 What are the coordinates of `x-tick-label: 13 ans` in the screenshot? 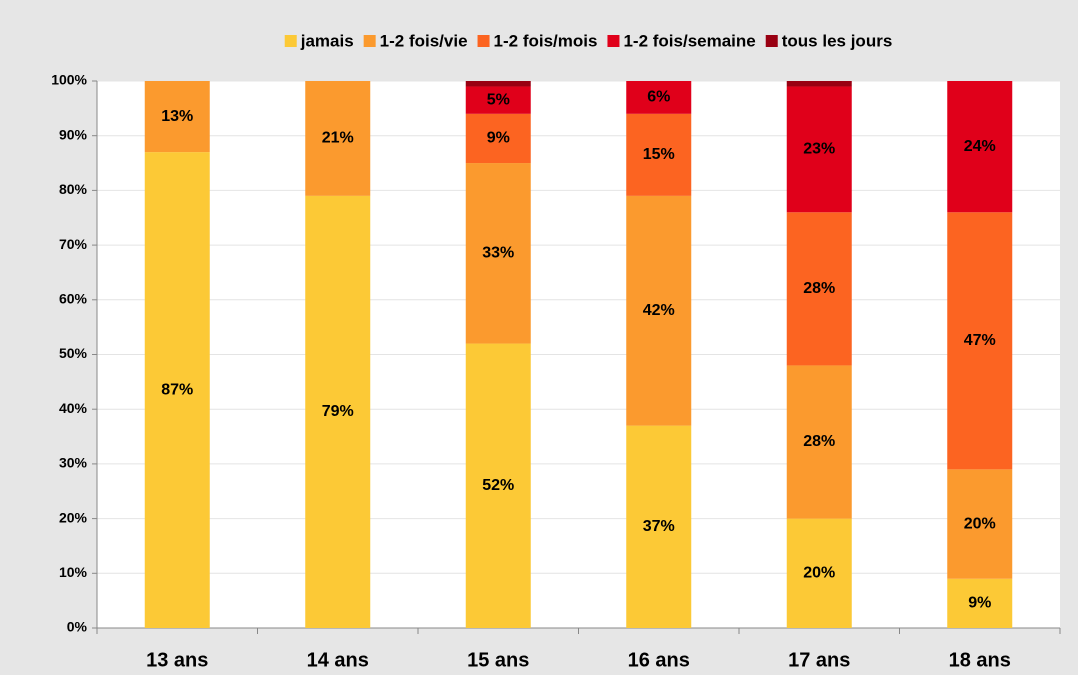 It's located at (177, 660).